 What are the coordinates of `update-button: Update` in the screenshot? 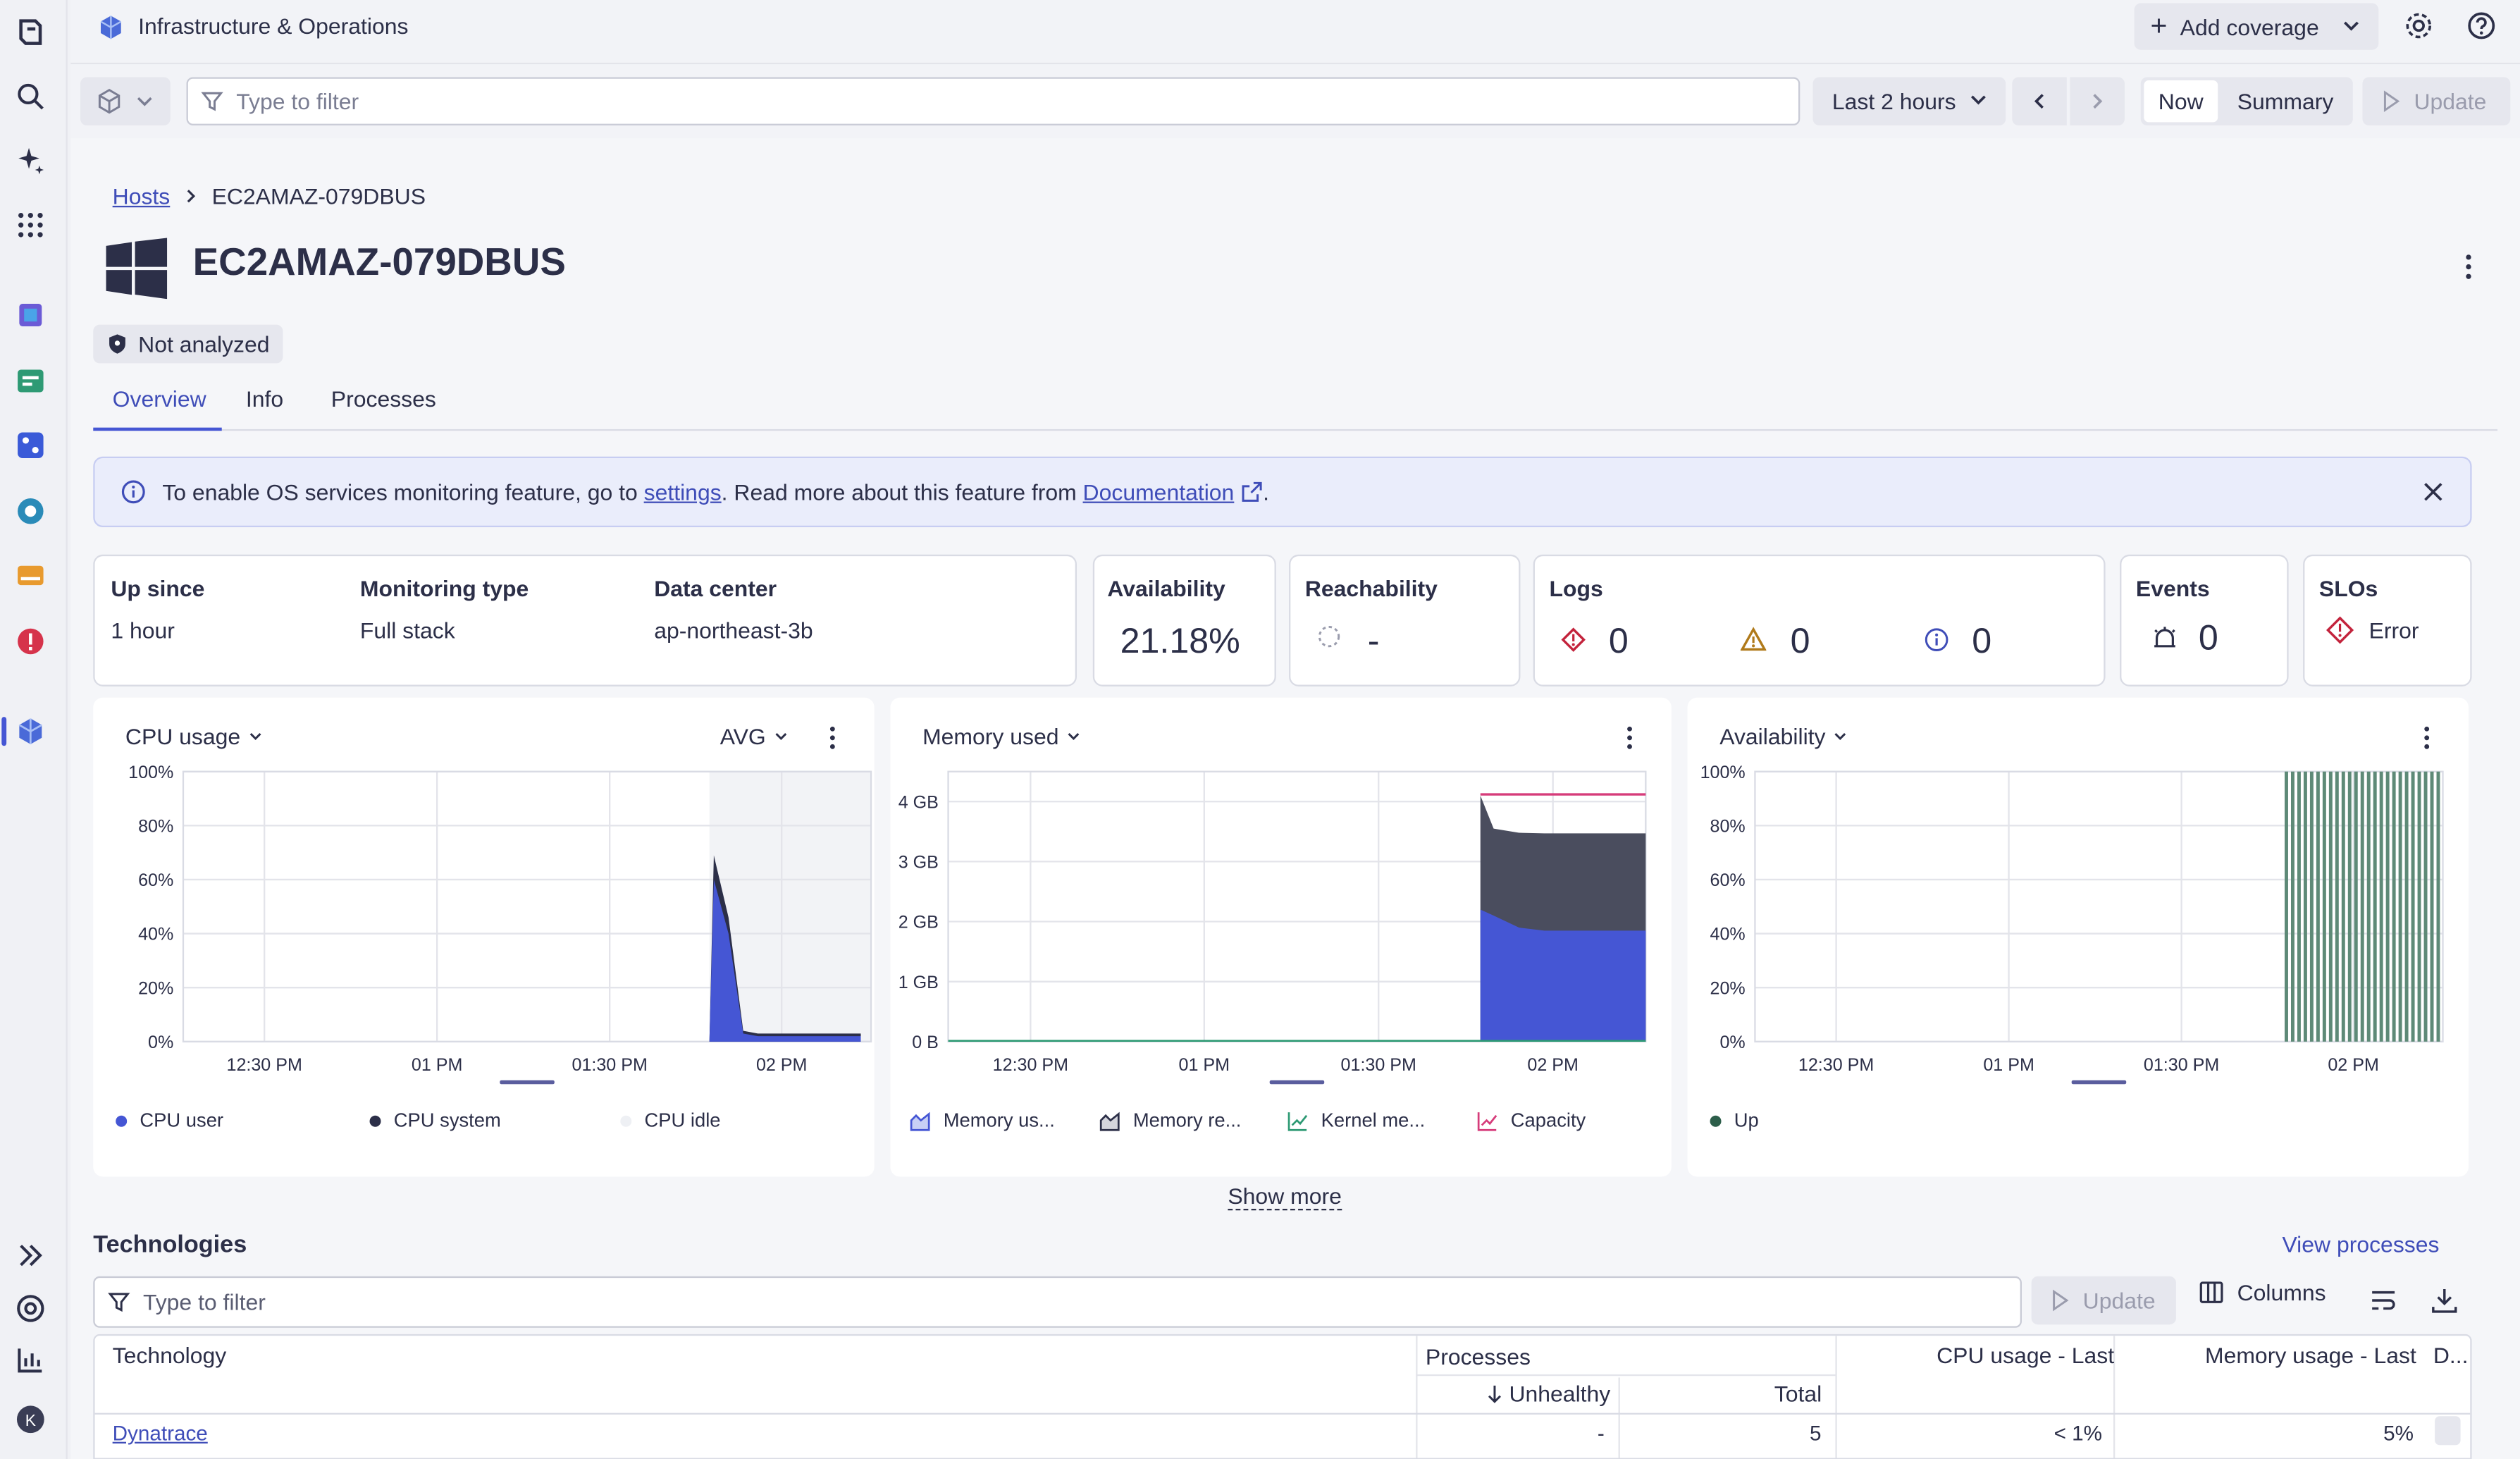 It's located at (2436, 101).